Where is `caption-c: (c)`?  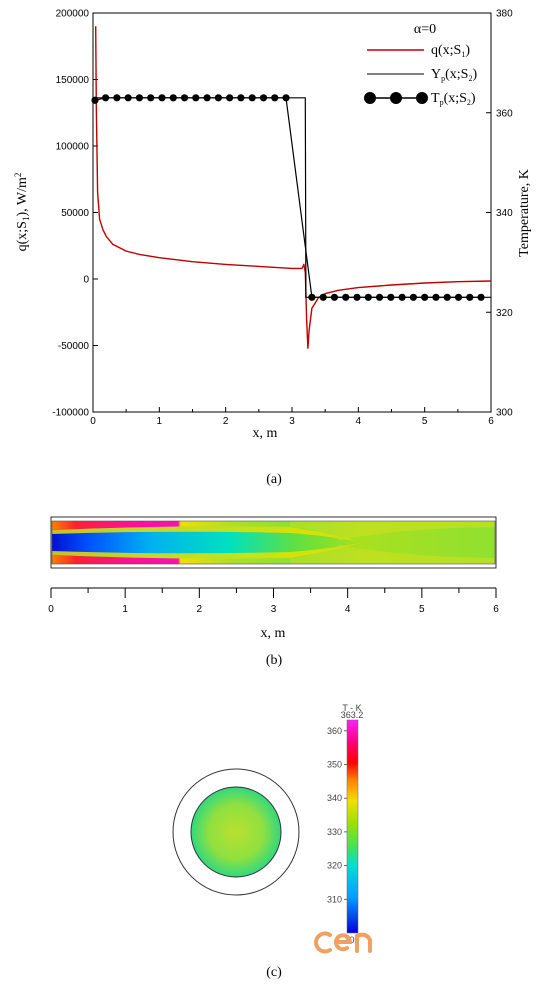
caption-c: (c) is located at coordinates (274, 972).